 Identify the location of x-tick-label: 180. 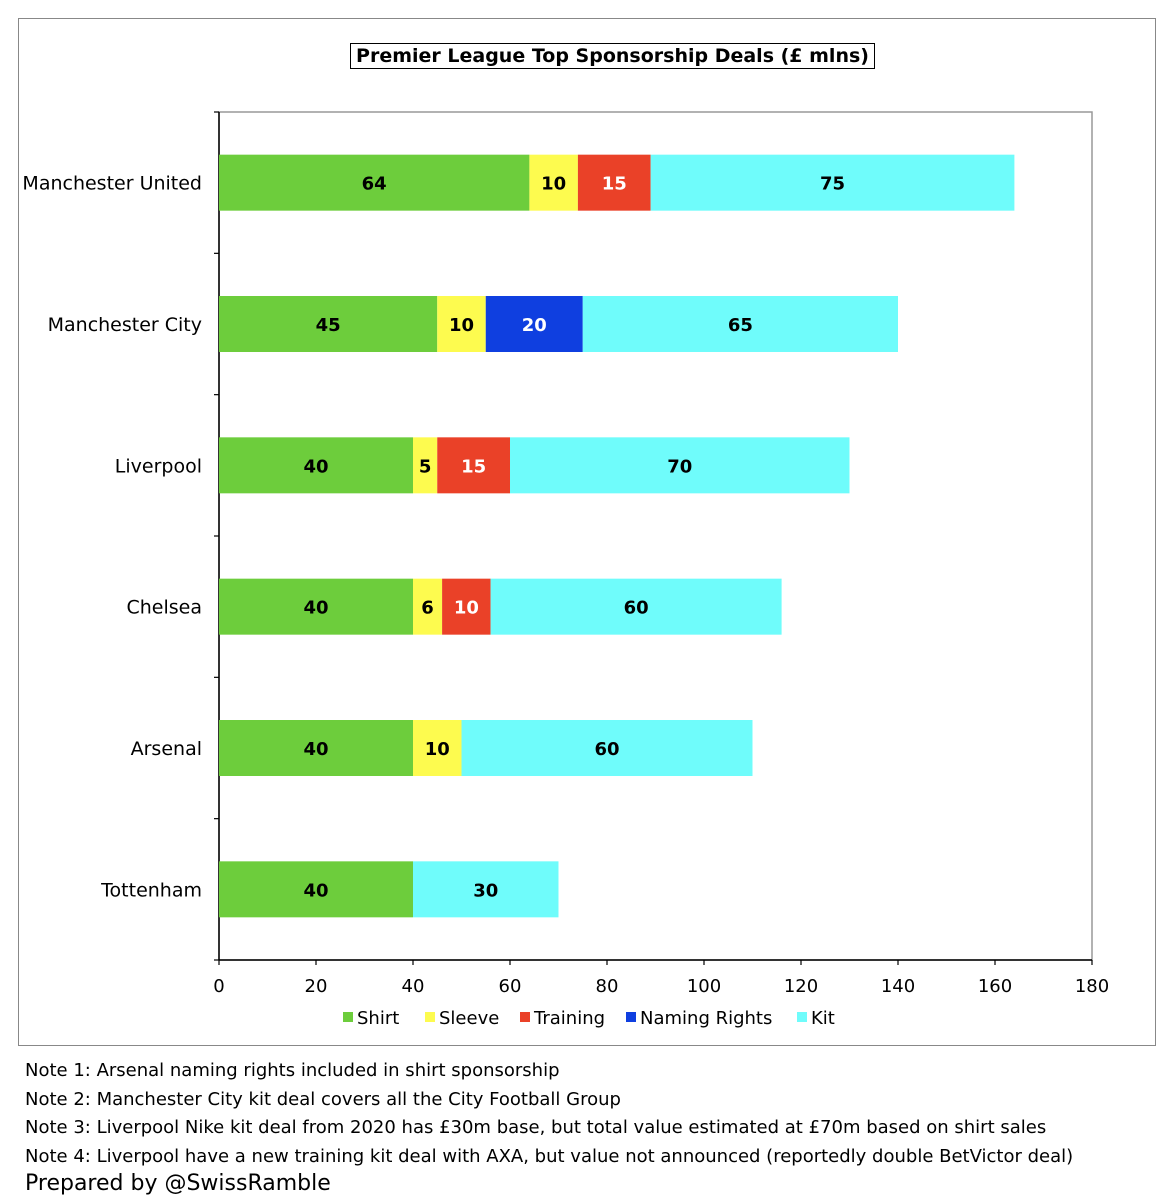
(1092, 986).